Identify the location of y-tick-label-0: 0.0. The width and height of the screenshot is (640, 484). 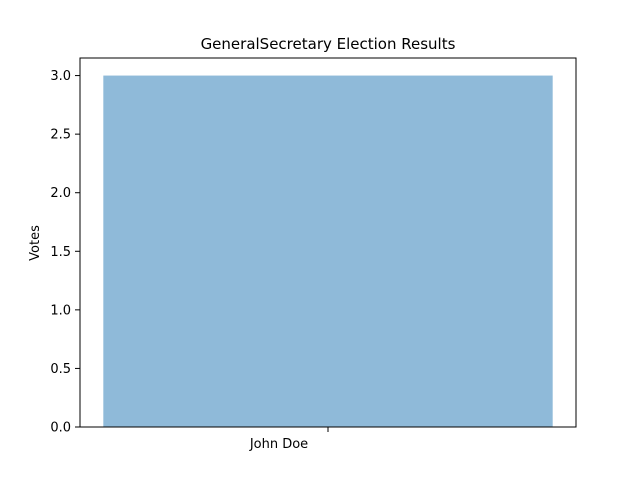
(60, 428).